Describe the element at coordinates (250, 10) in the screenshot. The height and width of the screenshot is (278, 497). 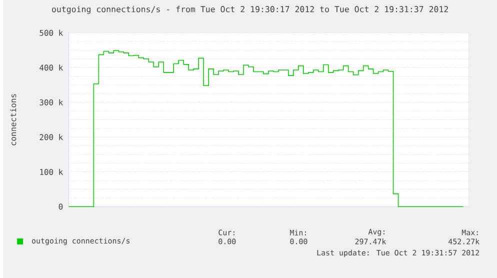
I see `chart-title: outgoing connections/s - from Tue Oct 2 19:30:17 2012 to Tue Oct 2 19:31:37 2012` at that location.